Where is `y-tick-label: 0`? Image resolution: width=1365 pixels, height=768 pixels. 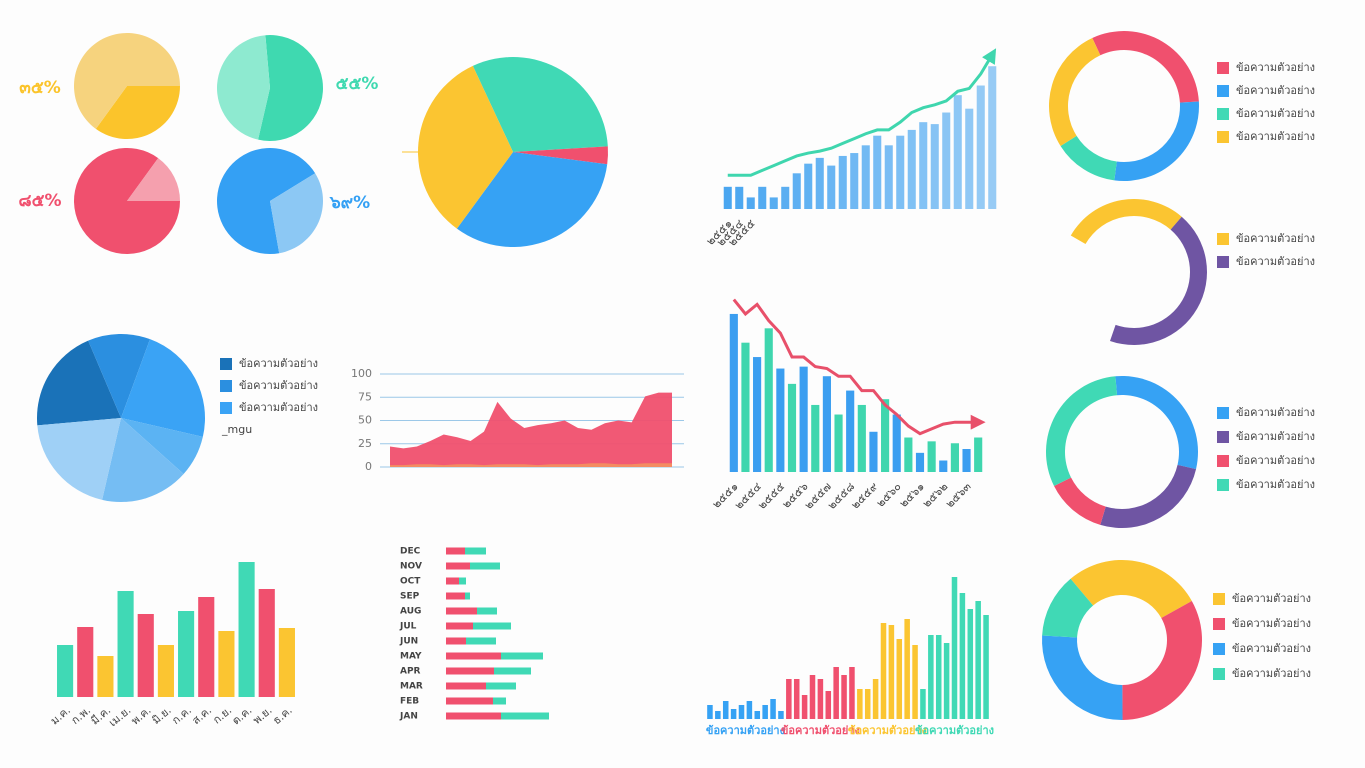 y-tick-label: 0 is located at coordinates (368, 466).